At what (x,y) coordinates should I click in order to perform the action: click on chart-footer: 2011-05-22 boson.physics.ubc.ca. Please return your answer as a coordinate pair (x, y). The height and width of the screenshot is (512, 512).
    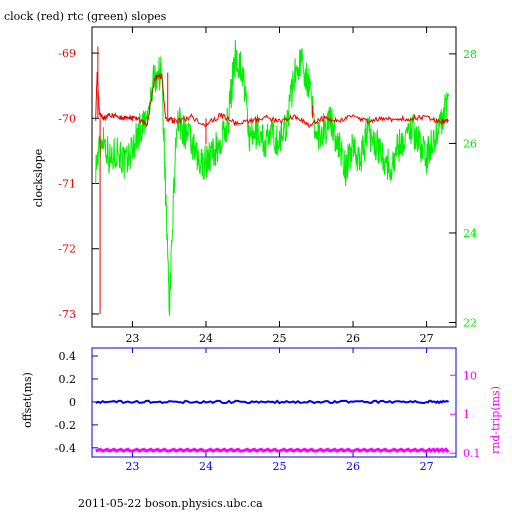
    Looking at the image, I should click on (170, 503).